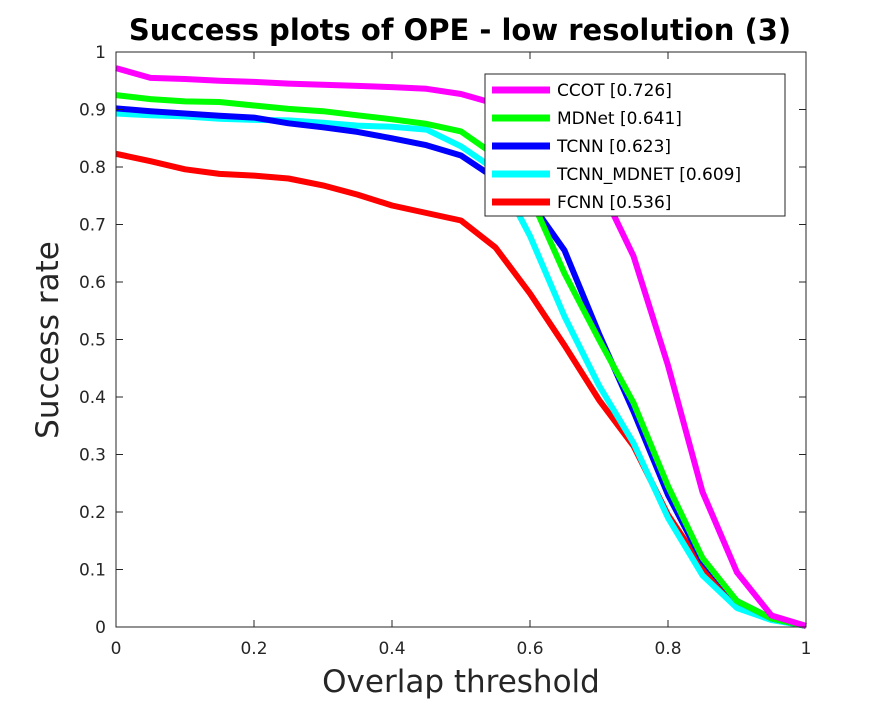  I want to click on legend-entry-label: TCNN [0.623], so click(613, 147).